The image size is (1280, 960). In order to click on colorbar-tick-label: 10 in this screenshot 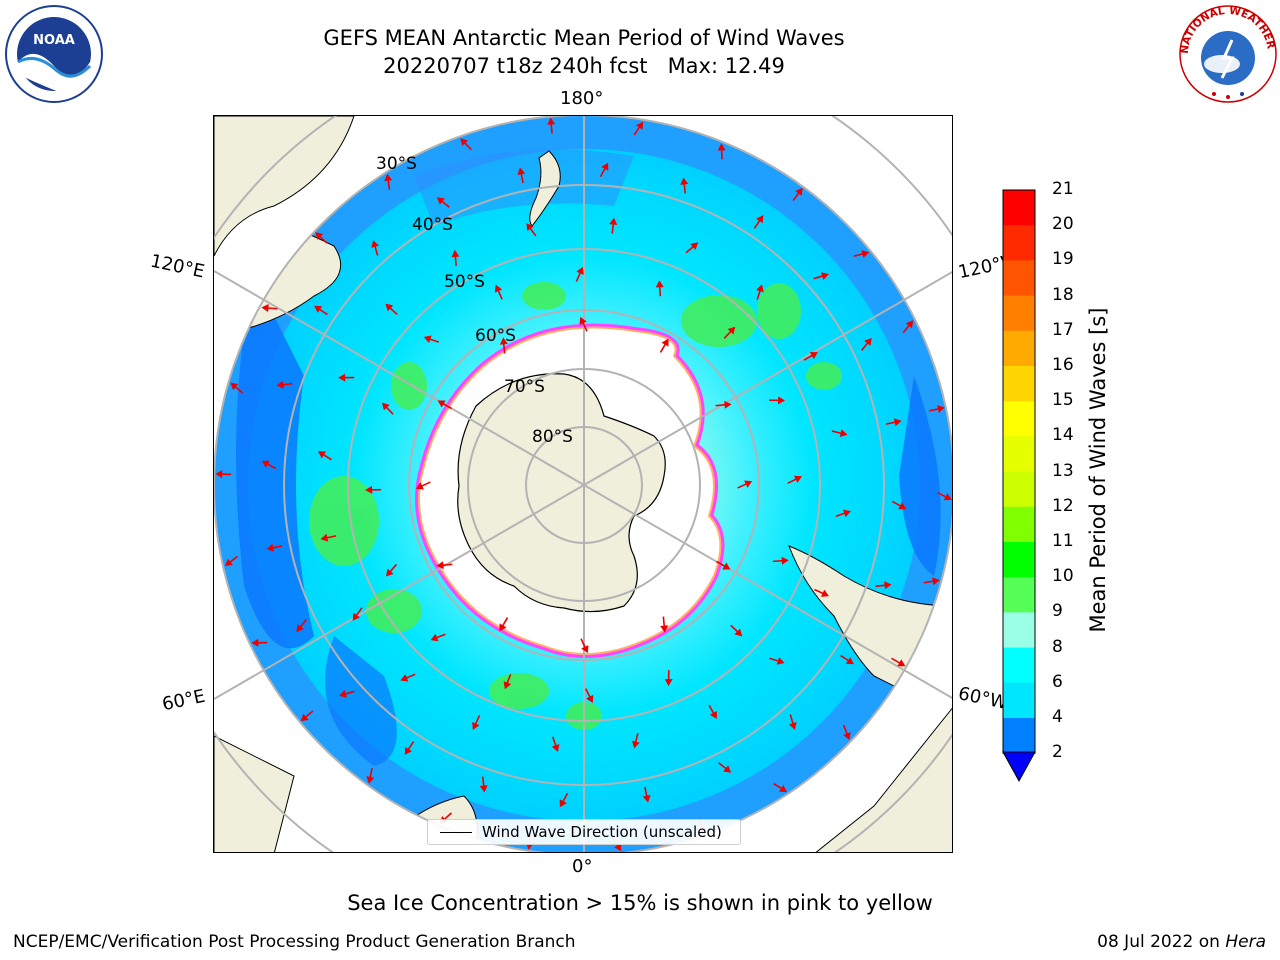, I will do `click(1063, 576)`.